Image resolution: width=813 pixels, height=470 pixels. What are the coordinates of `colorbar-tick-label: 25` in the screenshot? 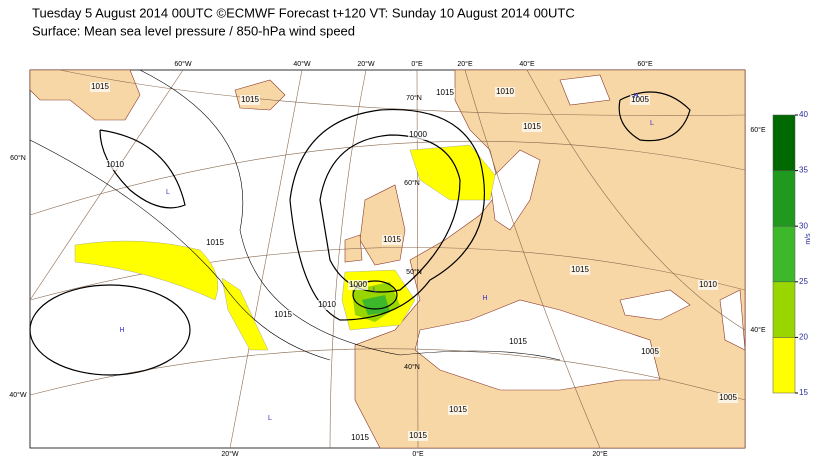 It's located at (803, 281).